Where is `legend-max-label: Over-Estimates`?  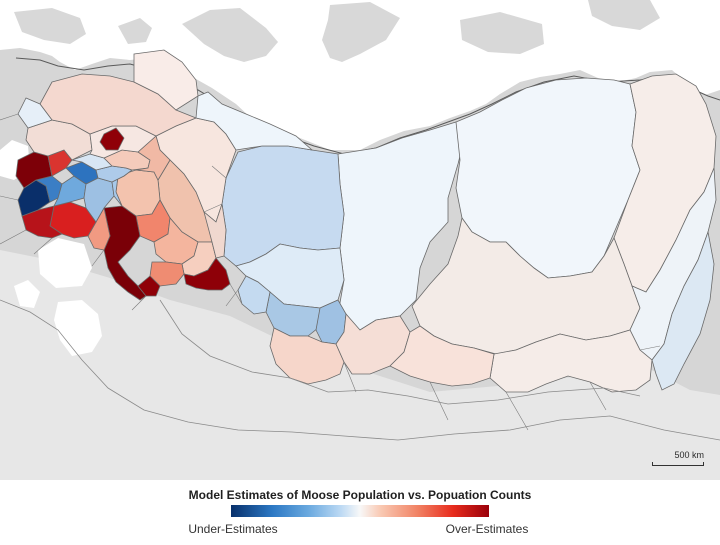
legend-max-label: Over-Estimates is located at coordinates (487, 529).